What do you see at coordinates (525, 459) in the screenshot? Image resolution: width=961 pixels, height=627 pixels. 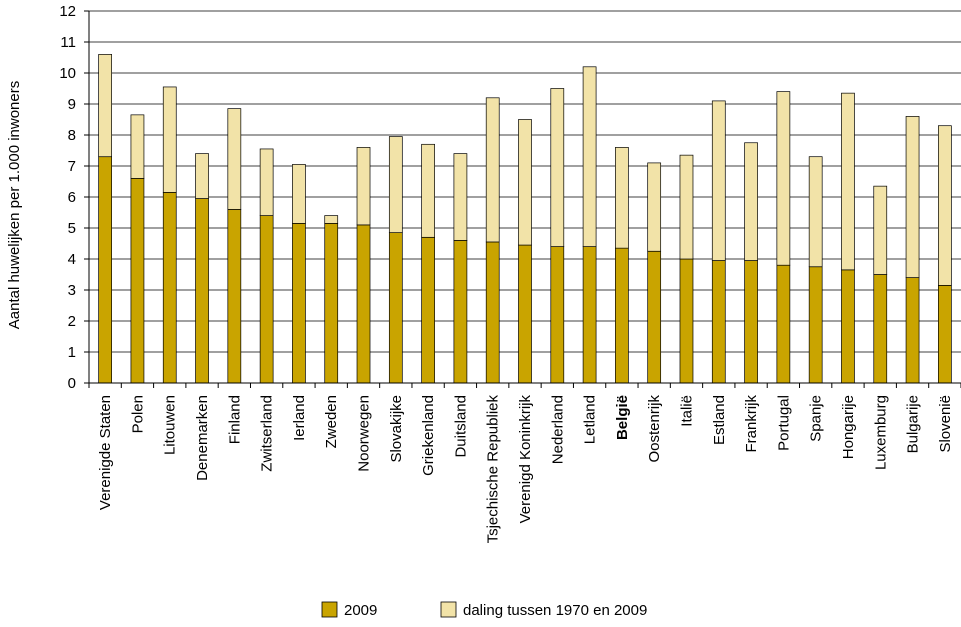 I see `x-category-label: Verenigd Koninkrijk` at bounding box center [525, 459].